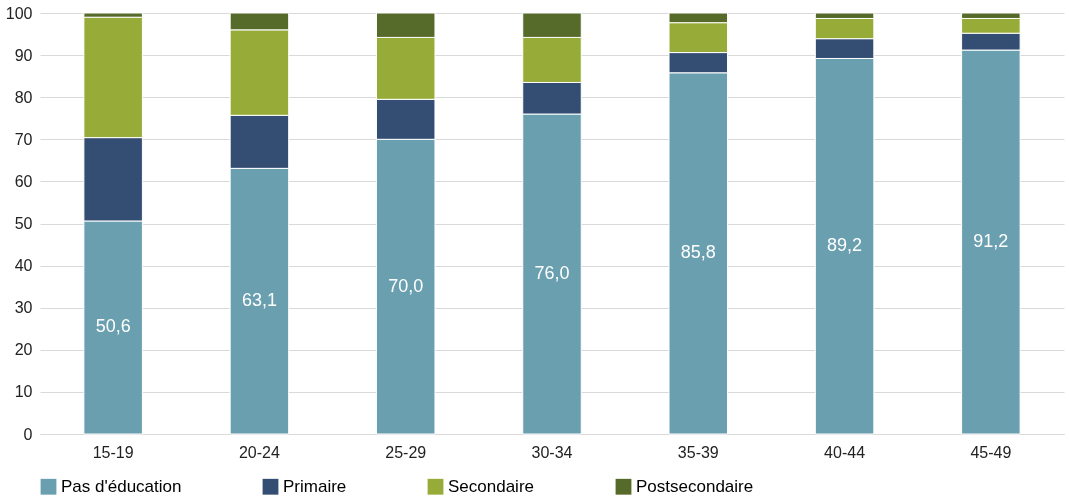 Image resolution: width=1069 pixels, height=500 pixels. I want to click on data-label: 89,2, so click(845, 245).